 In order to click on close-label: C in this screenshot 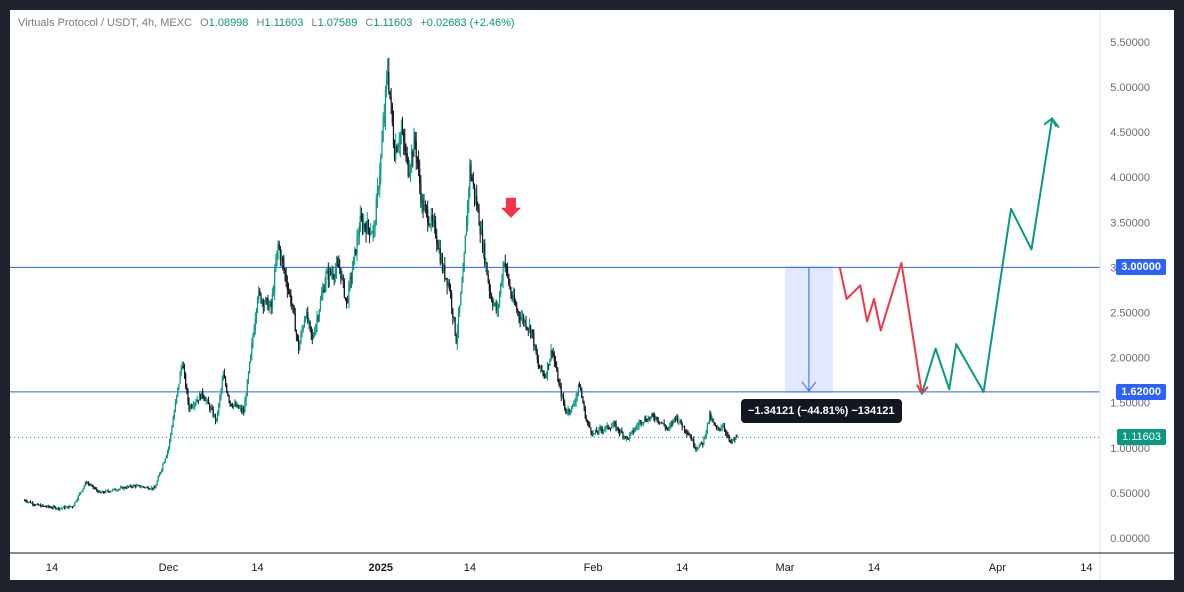, I will do `click(369, 23)`.